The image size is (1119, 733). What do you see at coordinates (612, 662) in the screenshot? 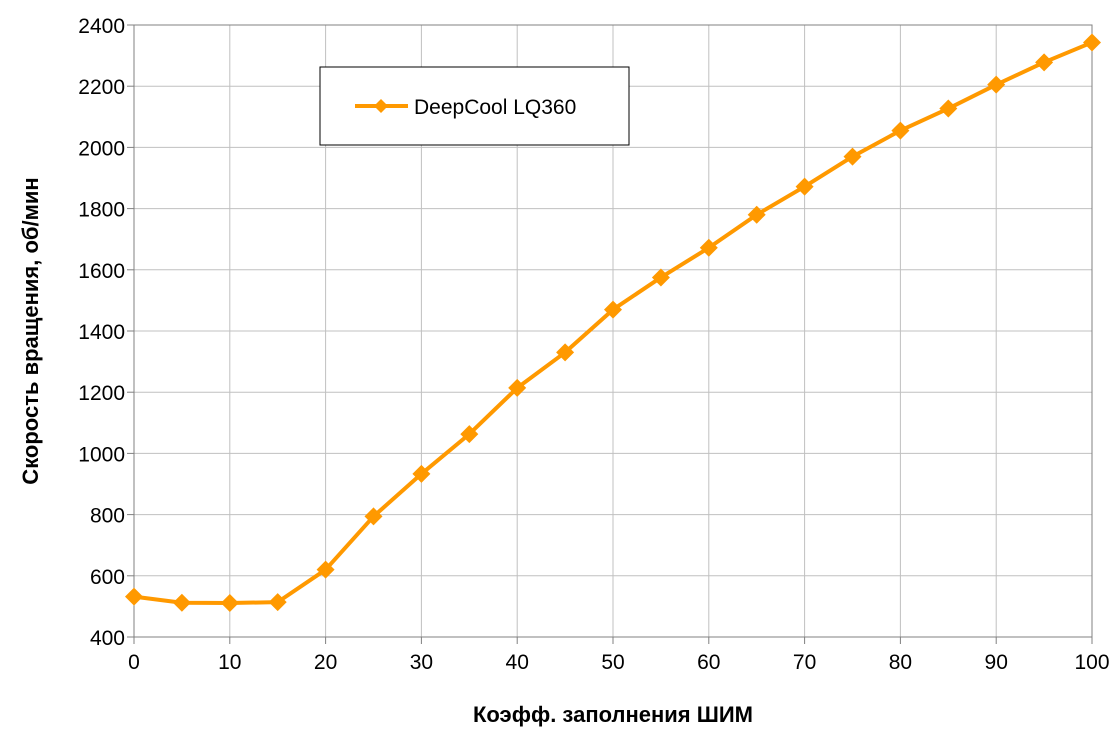
I see `x-tick-label: 50` at bounding box center [612, 662].